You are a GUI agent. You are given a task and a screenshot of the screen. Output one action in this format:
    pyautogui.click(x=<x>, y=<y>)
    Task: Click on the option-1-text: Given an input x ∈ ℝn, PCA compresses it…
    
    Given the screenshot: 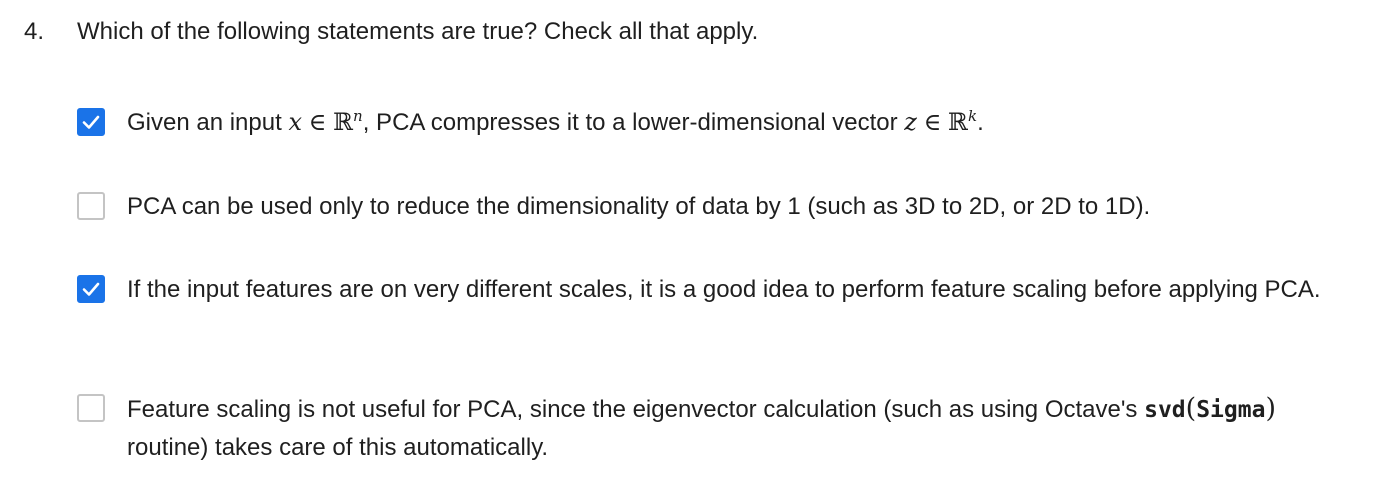 What is the action you would take?
    pyautogui.click(x=742, y=122)
    